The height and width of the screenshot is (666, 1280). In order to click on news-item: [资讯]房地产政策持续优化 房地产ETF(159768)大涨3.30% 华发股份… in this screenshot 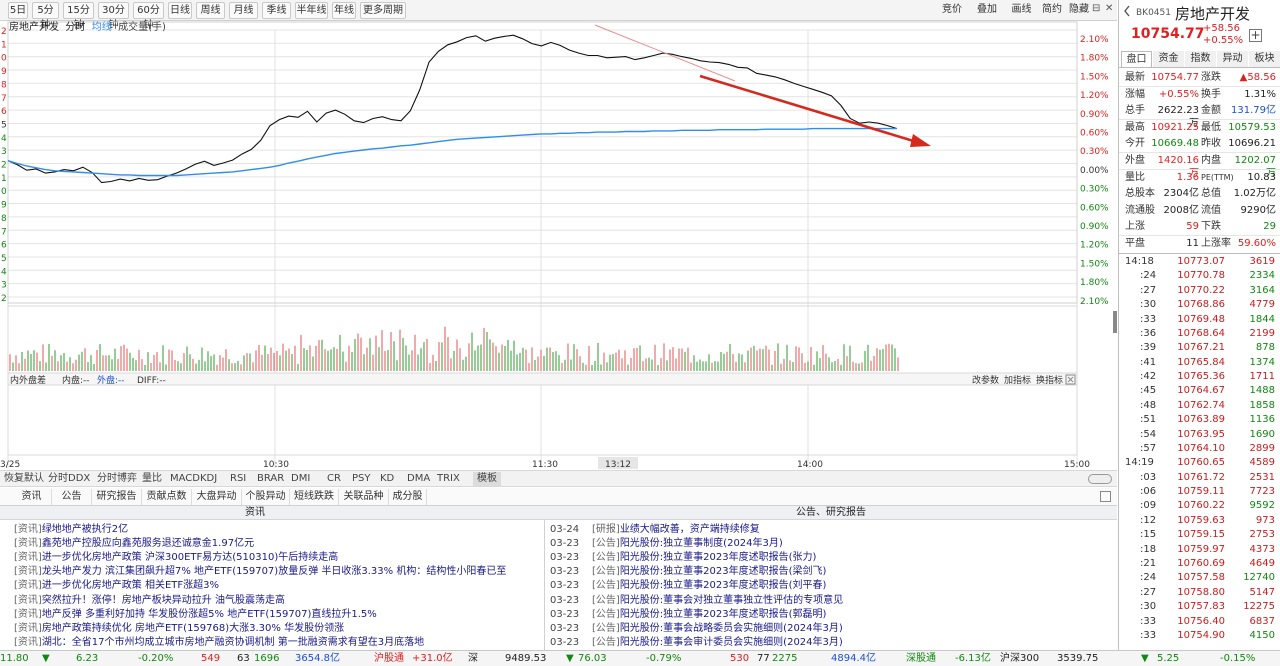, I will do `click(278, 628)`.